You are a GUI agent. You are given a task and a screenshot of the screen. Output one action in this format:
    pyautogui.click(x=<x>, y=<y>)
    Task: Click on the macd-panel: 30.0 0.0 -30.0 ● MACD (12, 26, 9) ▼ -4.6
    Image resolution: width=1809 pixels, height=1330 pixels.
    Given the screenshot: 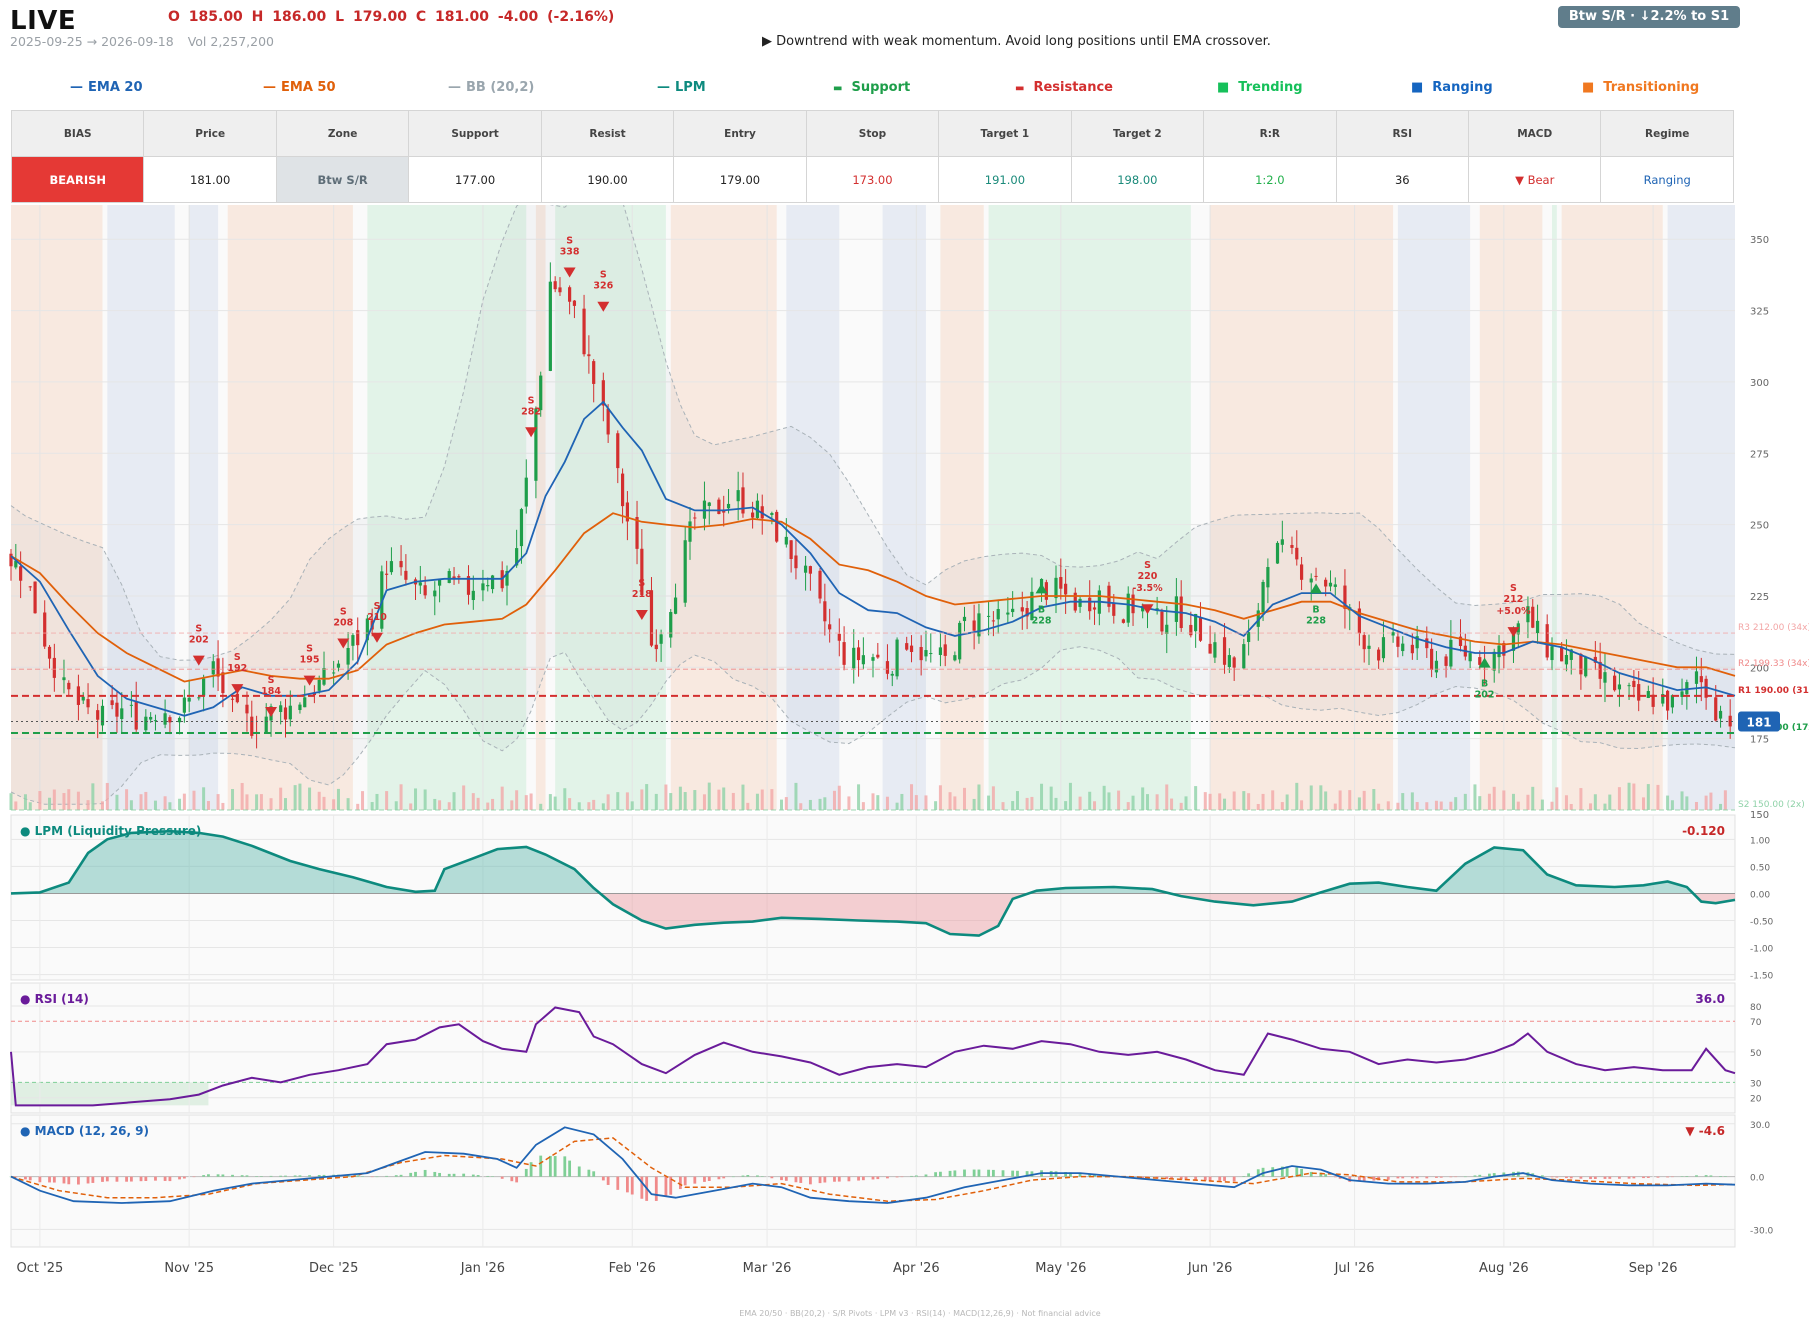 What is the action you would take?
    pyautogui.click(x=891, y=1181)
    